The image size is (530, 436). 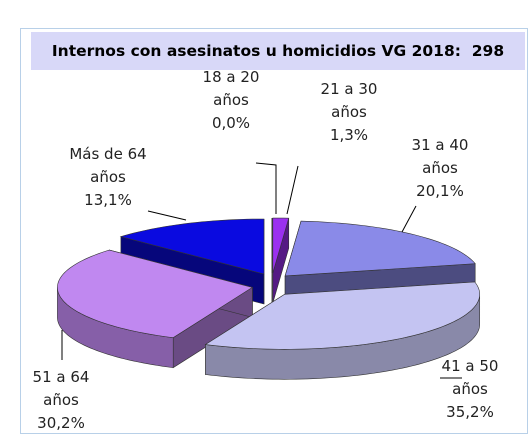 I want to click on value-label: 0,0%, so click(x=231, y=123).